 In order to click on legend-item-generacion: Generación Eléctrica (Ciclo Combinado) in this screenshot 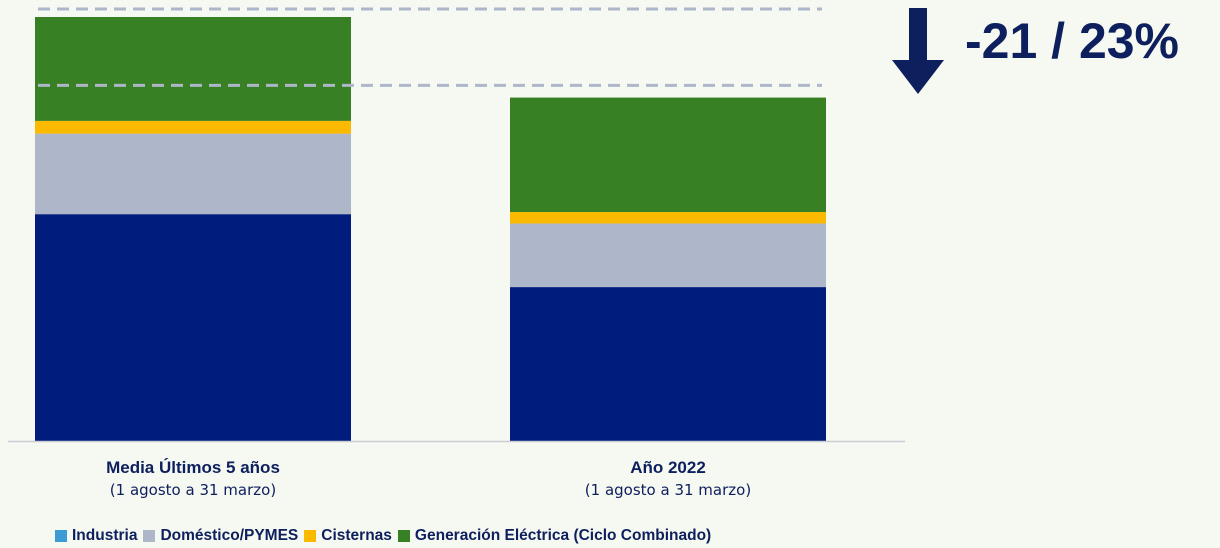, I will do `click(554, 536)`.